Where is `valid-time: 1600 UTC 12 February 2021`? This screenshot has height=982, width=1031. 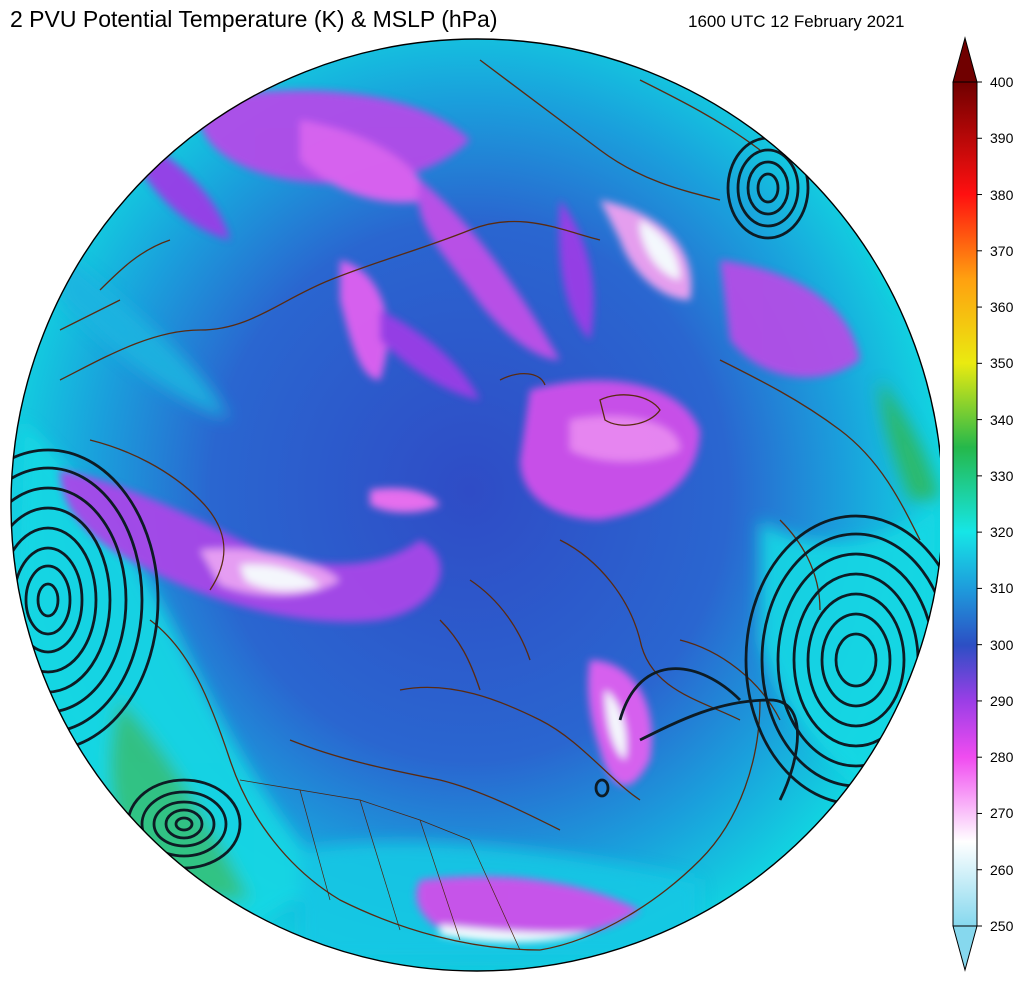
valid-time: 1600 UTC 12 February 2021 is located at coordinates (796, 21).